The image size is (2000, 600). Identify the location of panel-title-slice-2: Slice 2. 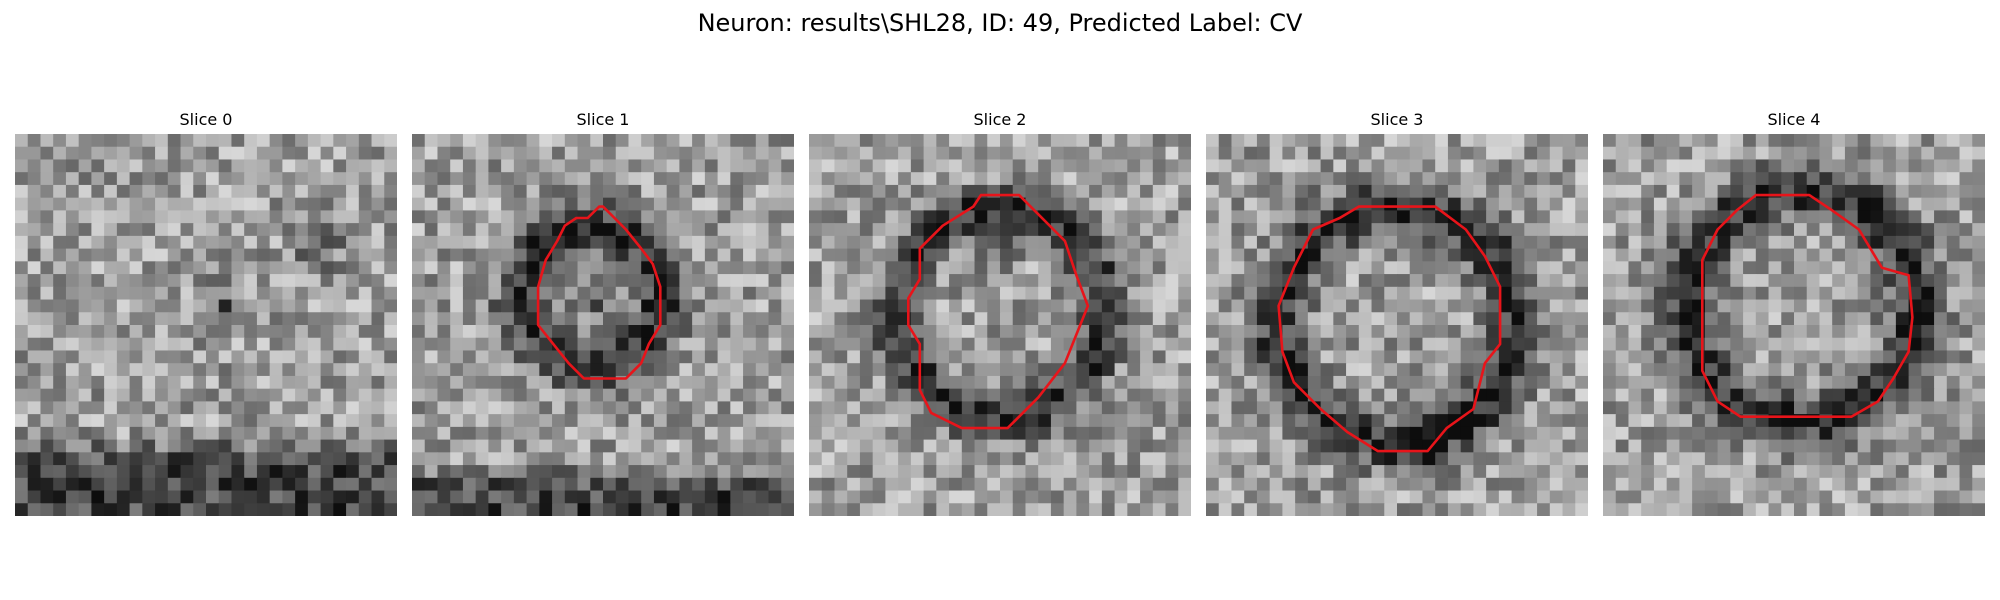
(1000, 119).